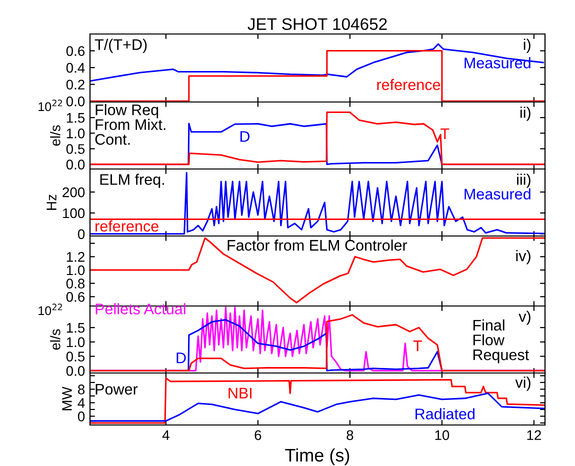 This screenshot has height=466, width=575. Describe the element at coordinates (258, 435) in the screenshot. I see `x-tick-label: 6` at that location.